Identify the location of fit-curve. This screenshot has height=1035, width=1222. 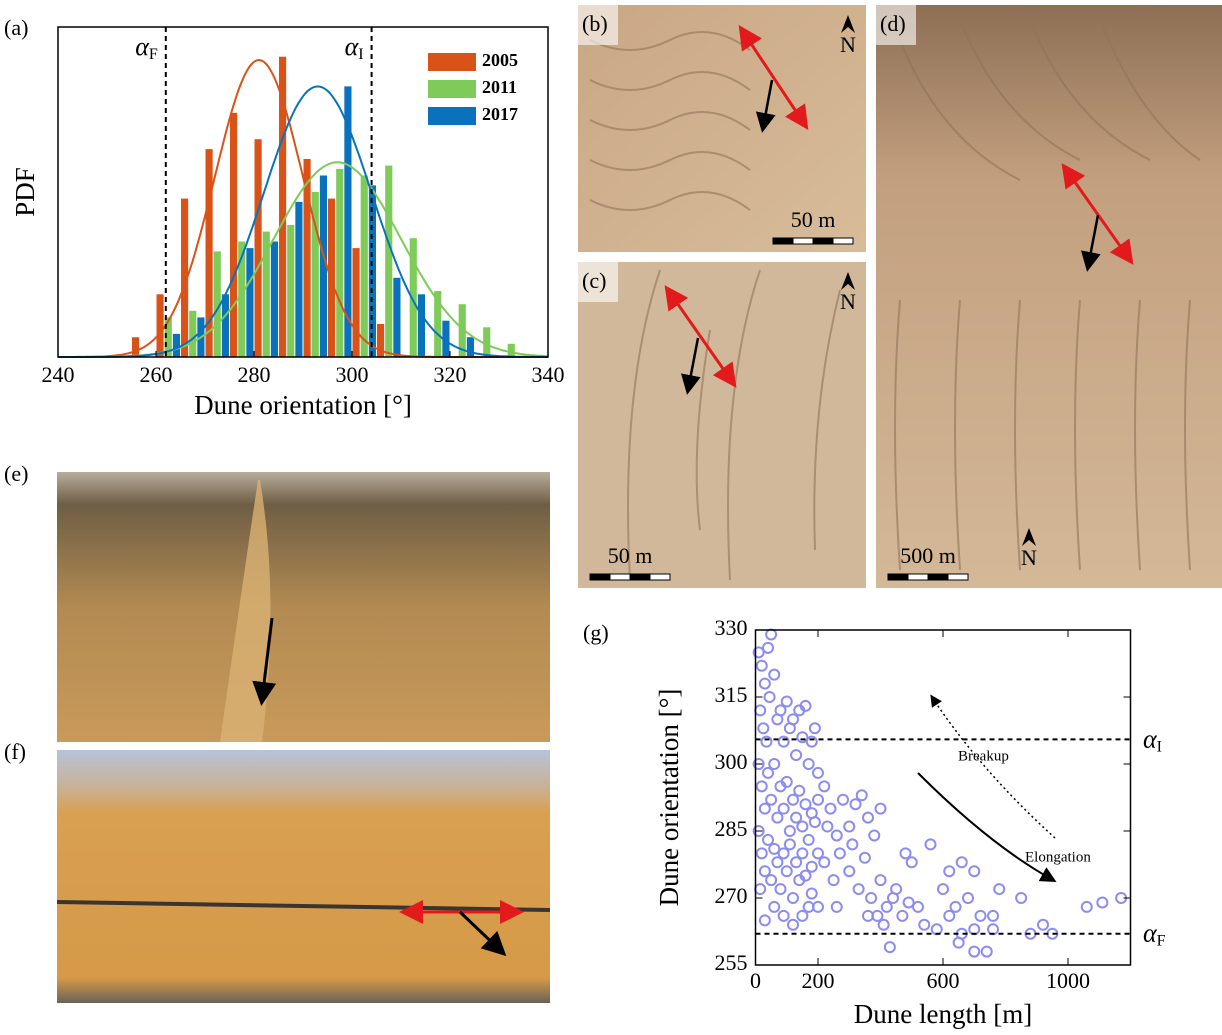
(303, 259).